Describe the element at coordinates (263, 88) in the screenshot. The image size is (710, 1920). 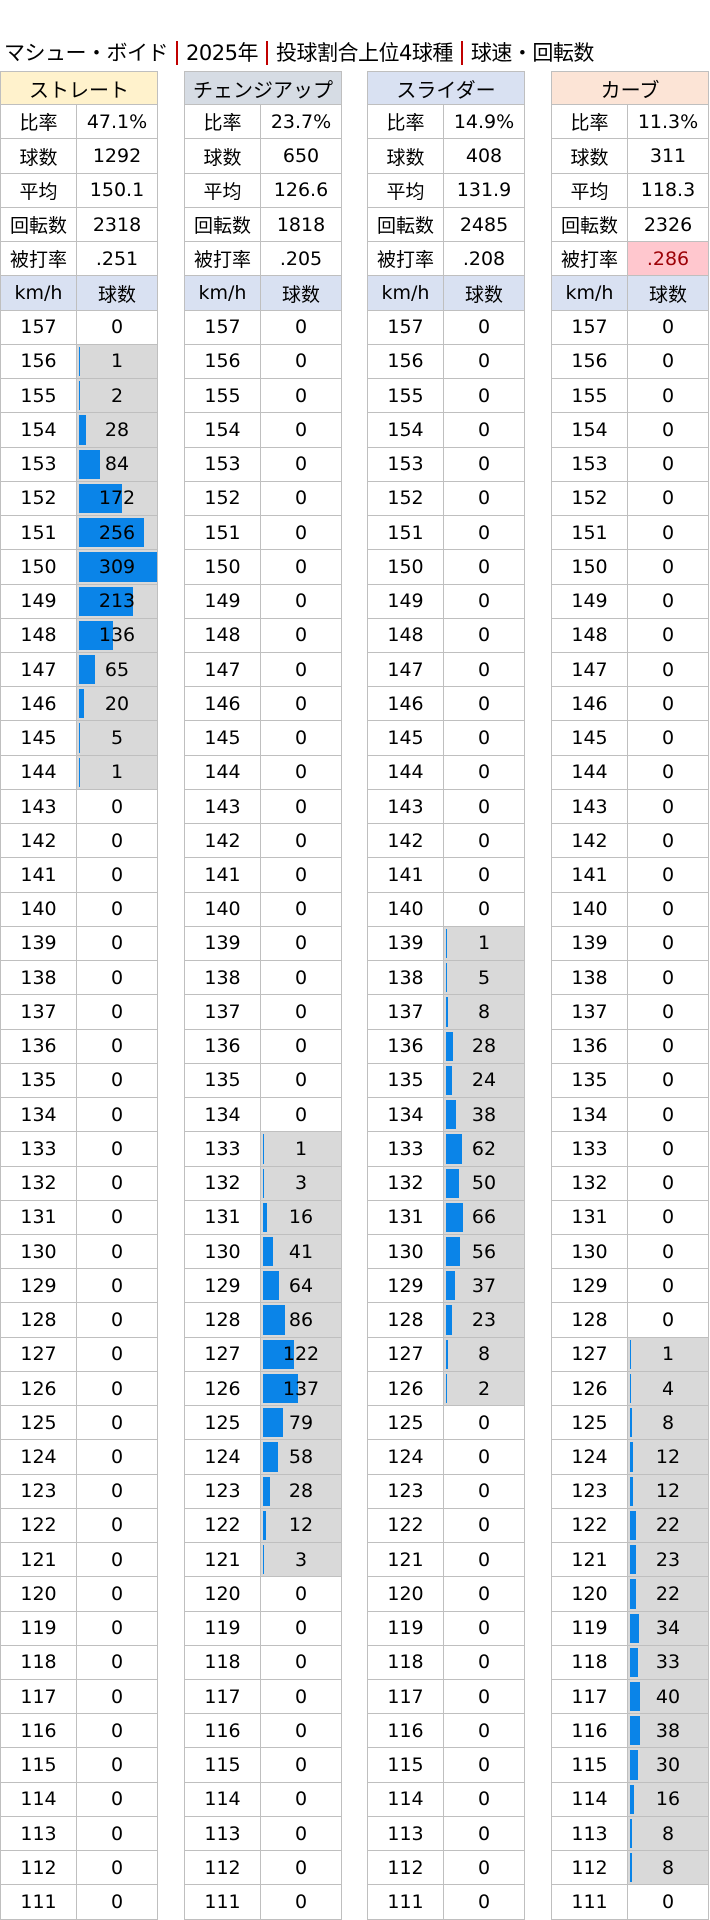
I see `pitch-header-row: チェンジアップ` at that location.